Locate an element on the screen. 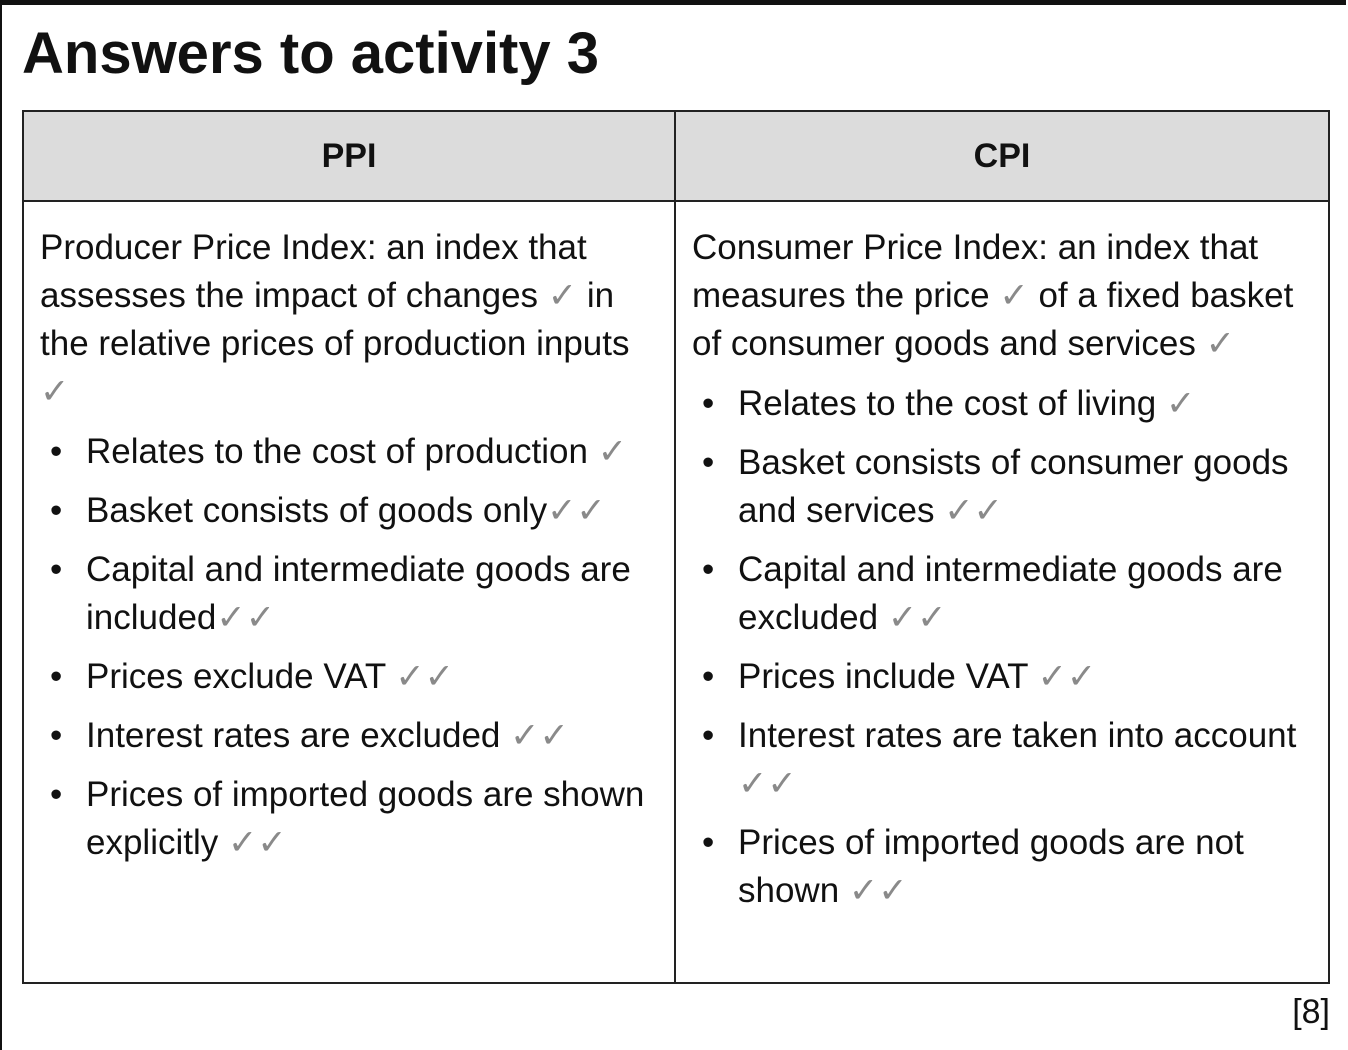 This screenshot has height=1050, width=1348. list-item: • Relates to the cost of production ✓ is located at coordinates (349, 452).